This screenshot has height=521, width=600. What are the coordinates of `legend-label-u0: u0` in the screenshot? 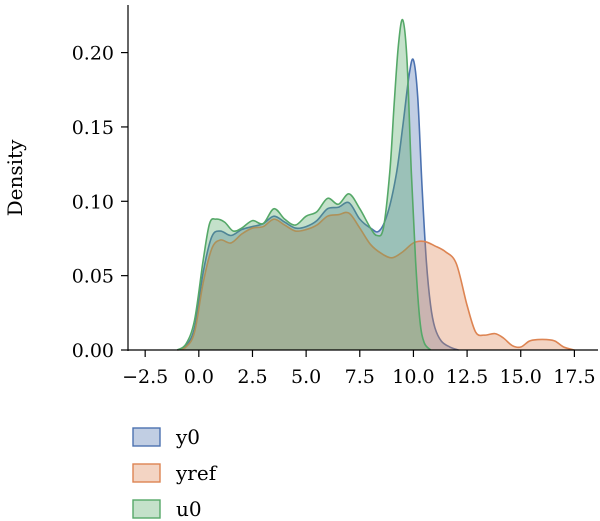 It's located at (189, 509).